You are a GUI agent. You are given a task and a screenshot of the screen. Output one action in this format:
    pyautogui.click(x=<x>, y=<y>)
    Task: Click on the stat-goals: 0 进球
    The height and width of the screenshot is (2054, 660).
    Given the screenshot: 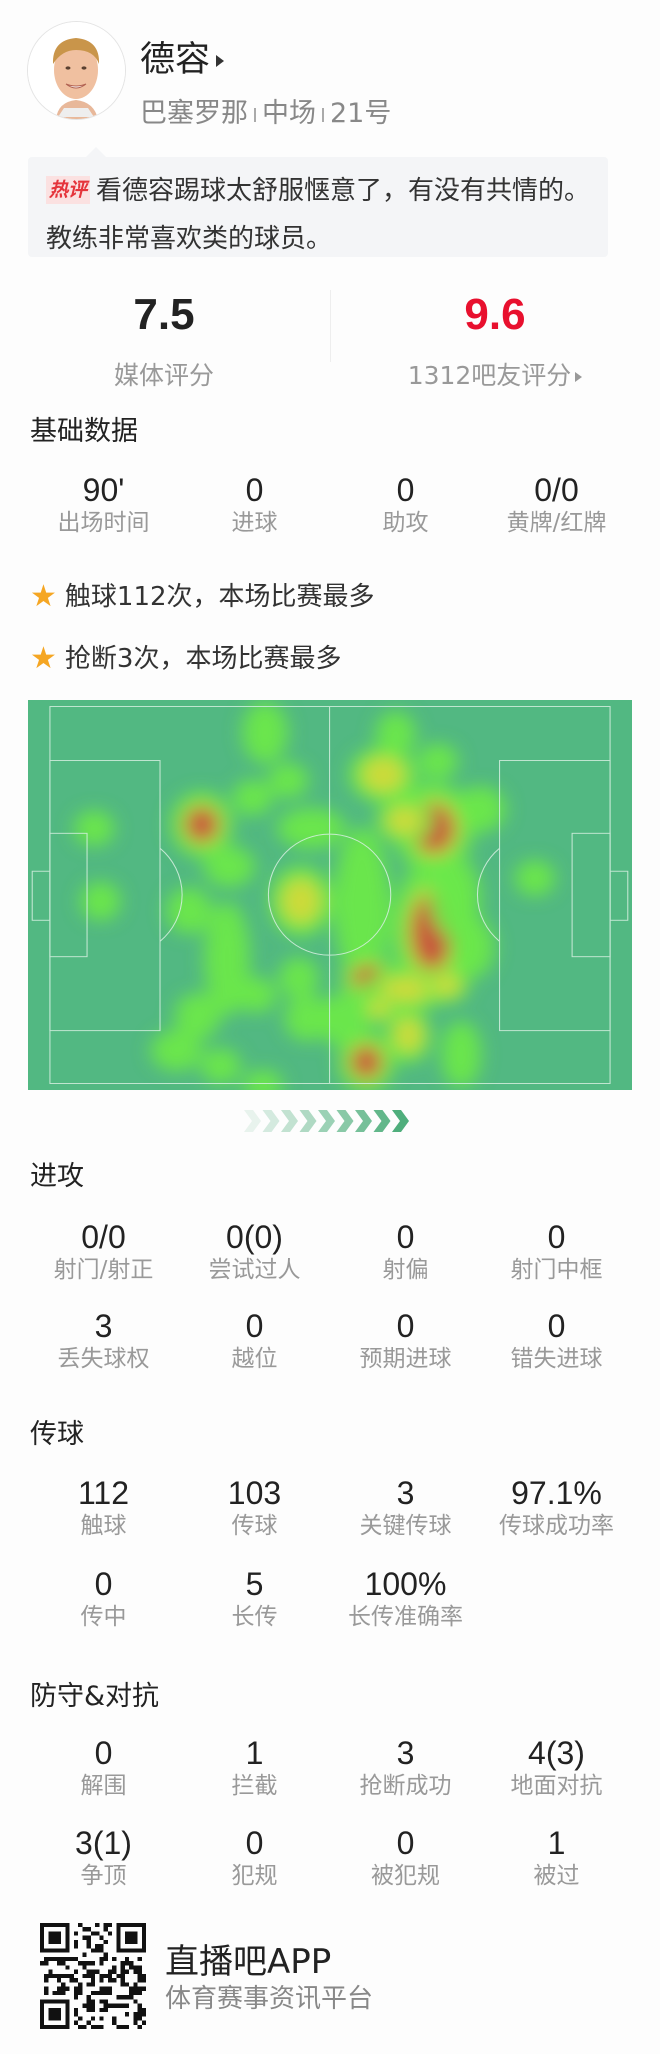 What is the action you would take?
    pyautogui.click(x=254, y=505)
    